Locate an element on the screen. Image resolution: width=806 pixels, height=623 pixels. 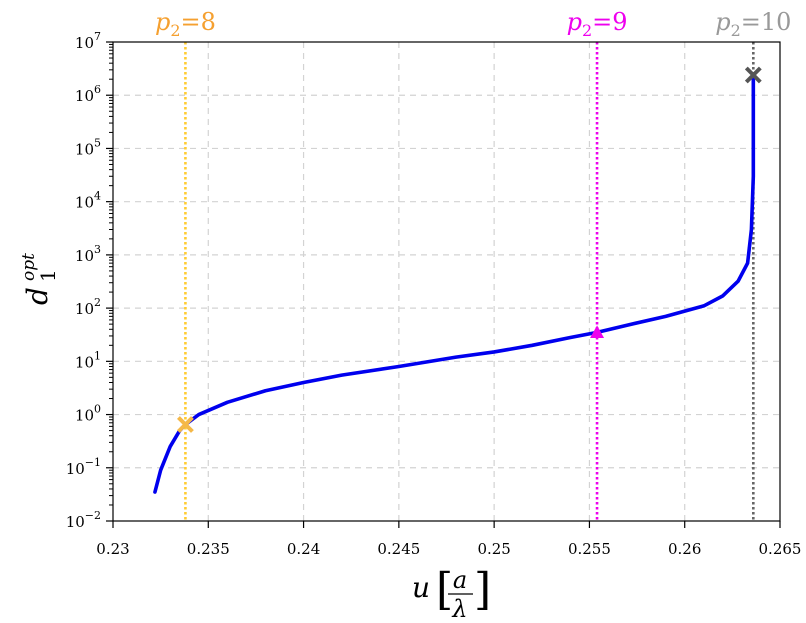
y-tick-label: 10⁻¹ is located at coordinates (83, 467).